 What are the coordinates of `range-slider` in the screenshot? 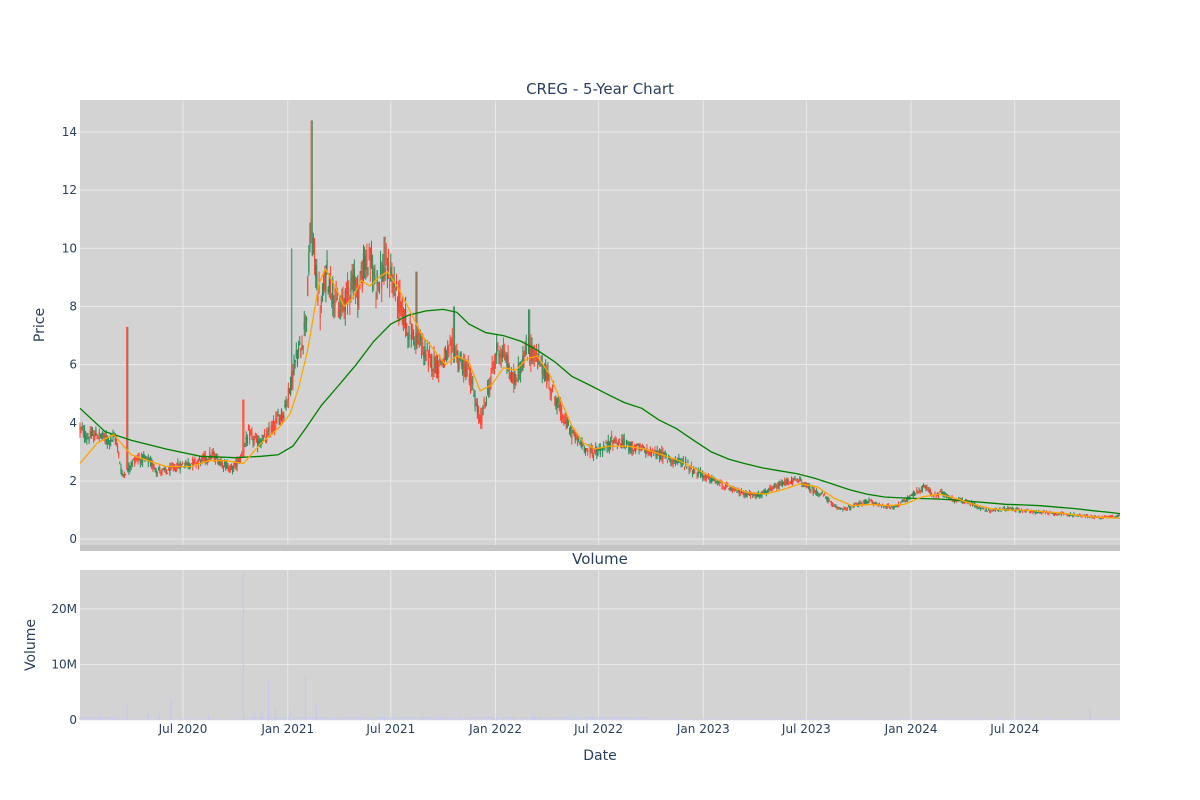 It's located at (600, 548).